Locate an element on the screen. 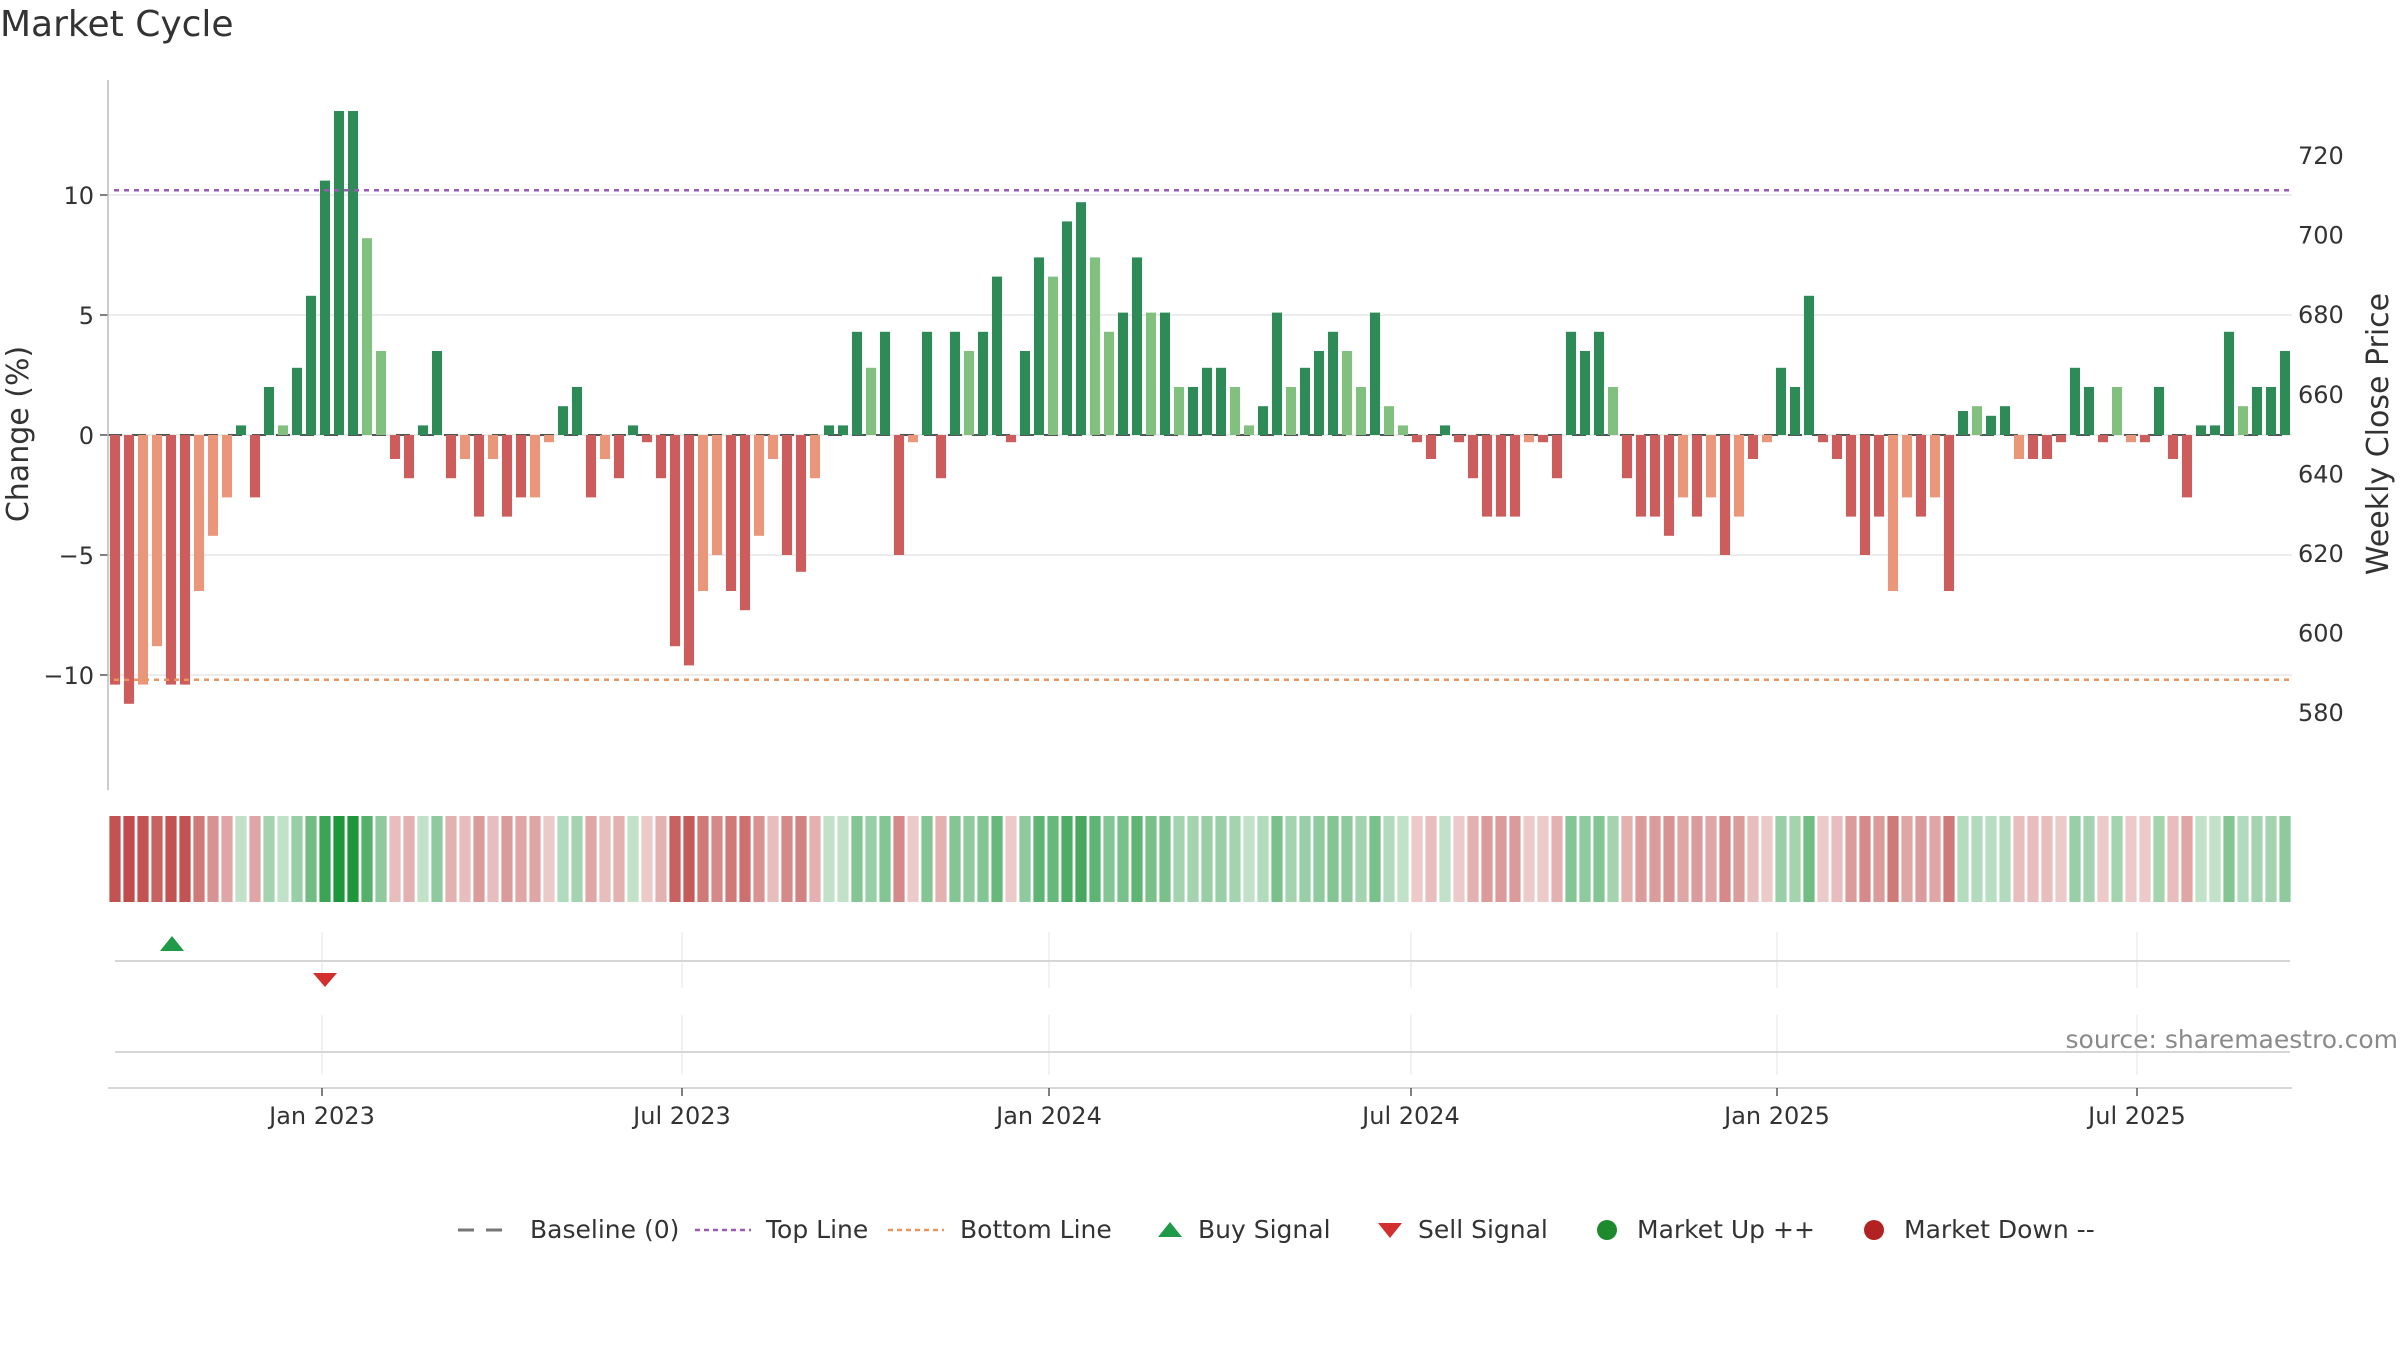  y-axis-label-left: Change (%) is located at coordinates (18, 434).